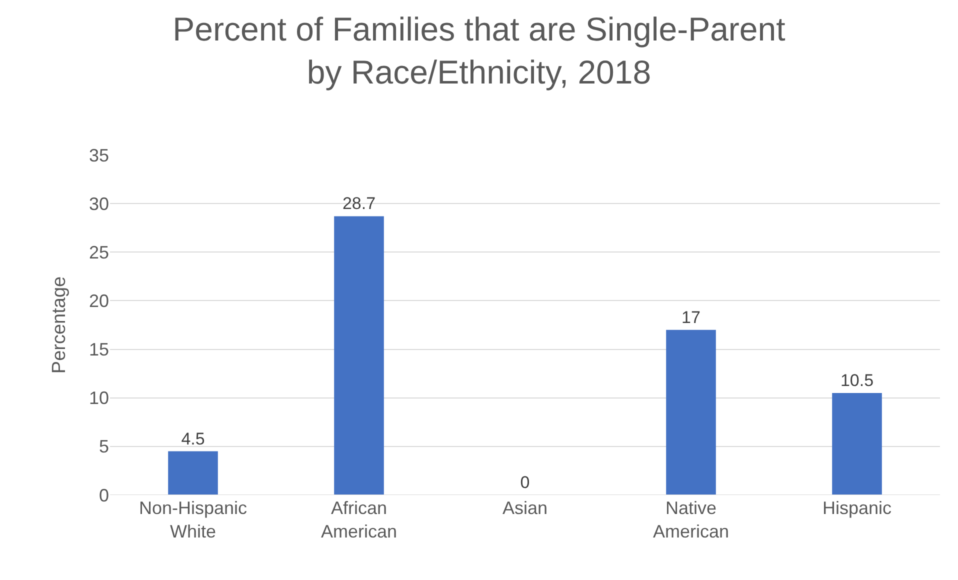  What do you see at coordinates (98, 155) in the screenshot?
I see `y-tick-label: 35` at bounding box center [98, 155].